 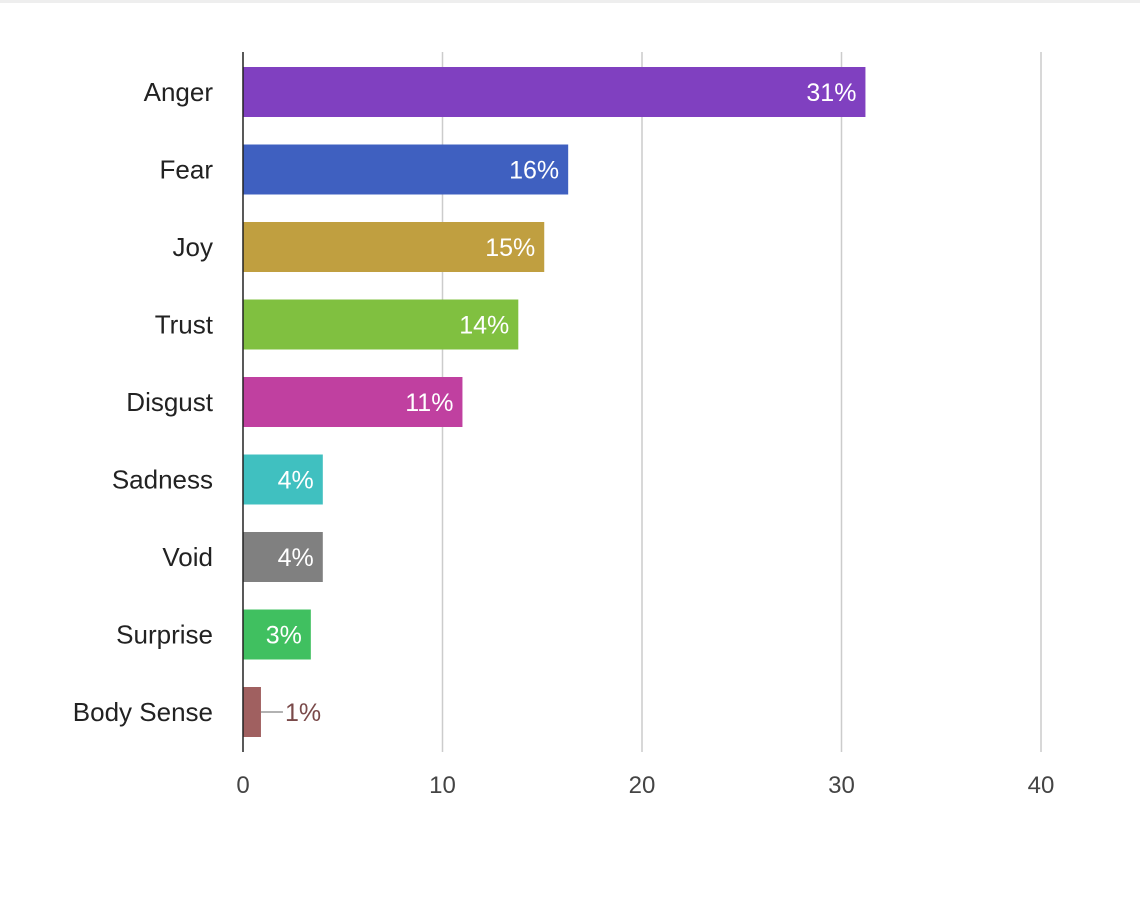 I want to click on top-rule, so click(x=570, y=1).